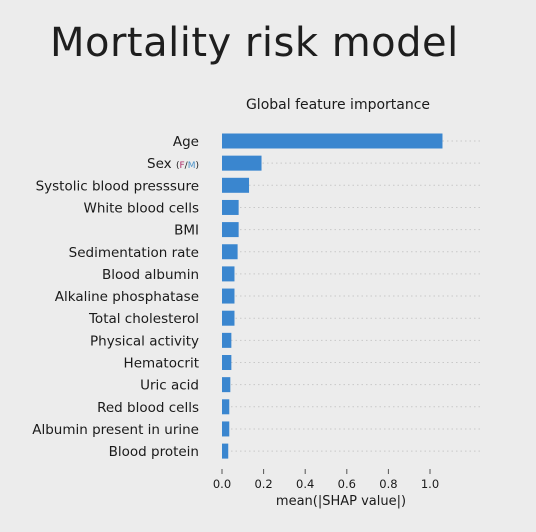 This screenshot has width=536, height=532. What do you see at coordinates (169, 386) in the screenshot?
I see `category-label: Uric acid` at bounding box center [169, 386].